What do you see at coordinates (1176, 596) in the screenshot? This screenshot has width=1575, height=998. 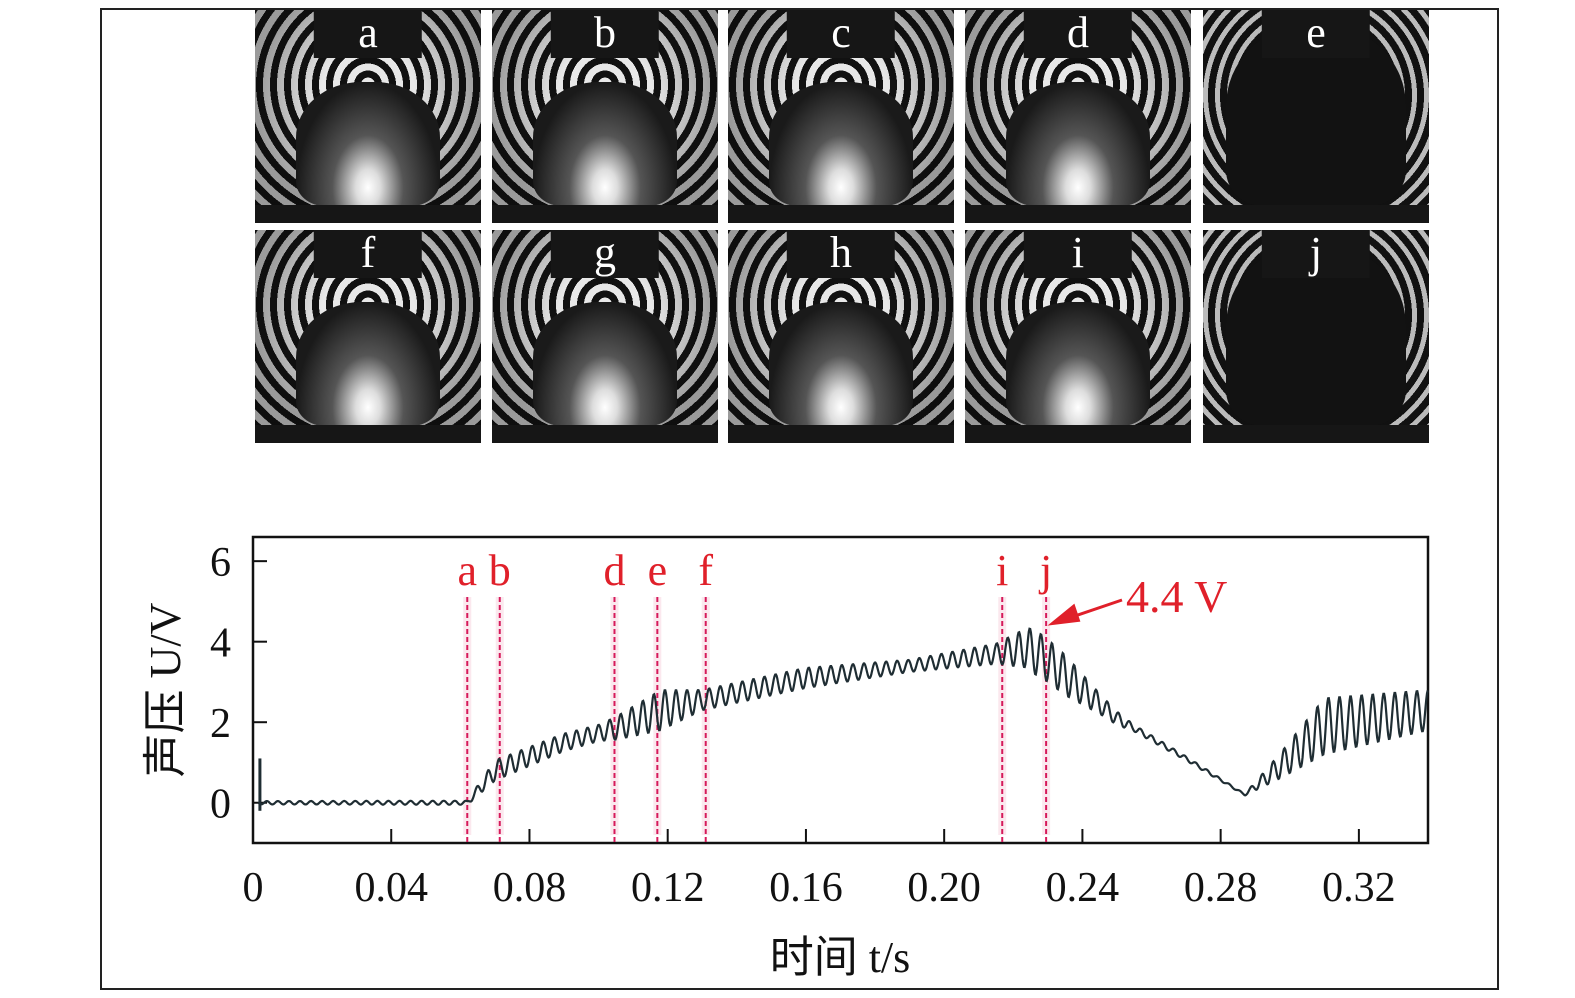 I see `peak-annotation: 4.4 V` at bounding box center [1176, 596].